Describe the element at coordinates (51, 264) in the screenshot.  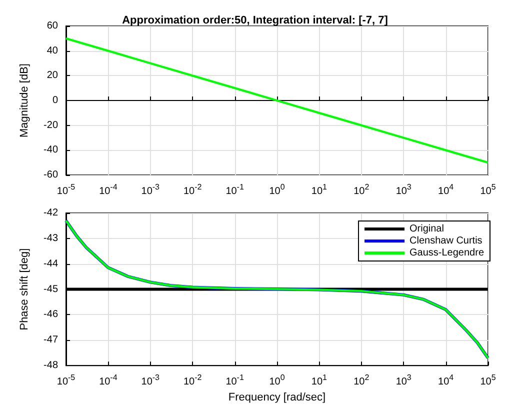
I see `y-tick-label: -44` at that location.